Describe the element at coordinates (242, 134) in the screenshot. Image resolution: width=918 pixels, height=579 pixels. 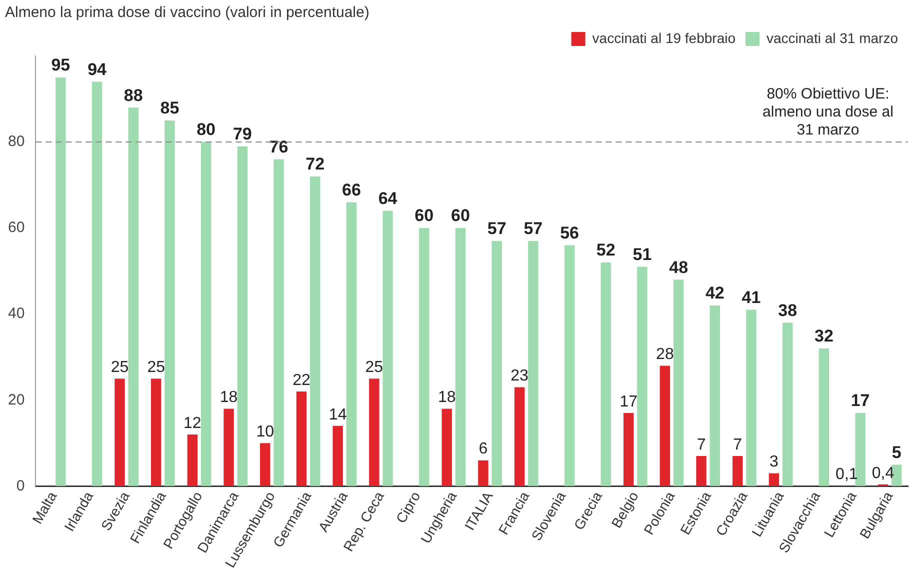
I see `data-label: 79` at that location.